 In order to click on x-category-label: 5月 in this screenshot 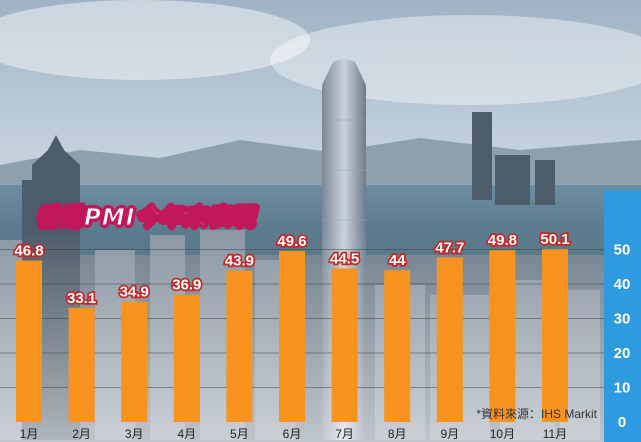, I will do `click(239, 434)`.